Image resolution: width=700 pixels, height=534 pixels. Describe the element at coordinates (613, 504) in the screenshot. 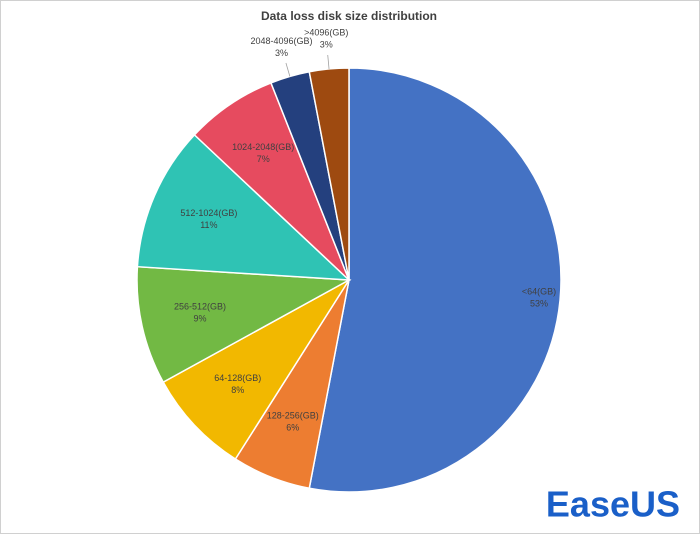

I see `watermark: EaseUS` at that location.